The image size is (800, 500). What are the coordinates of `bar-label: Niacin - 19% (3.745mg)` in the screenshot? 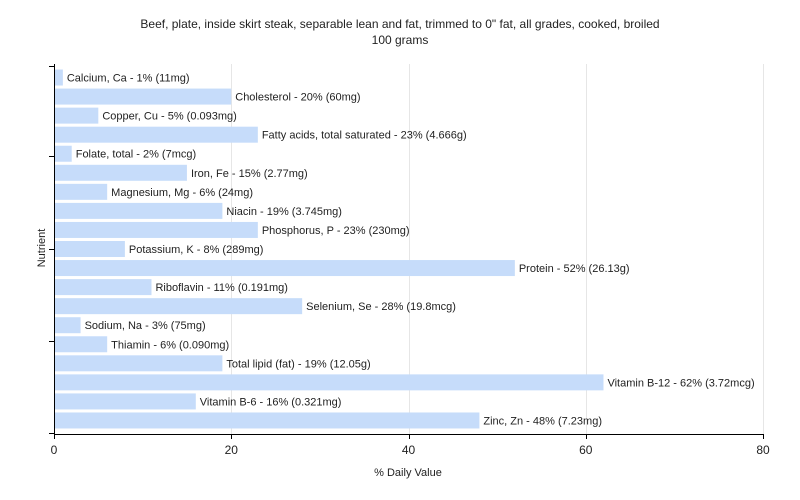 It's located at (284, 212).